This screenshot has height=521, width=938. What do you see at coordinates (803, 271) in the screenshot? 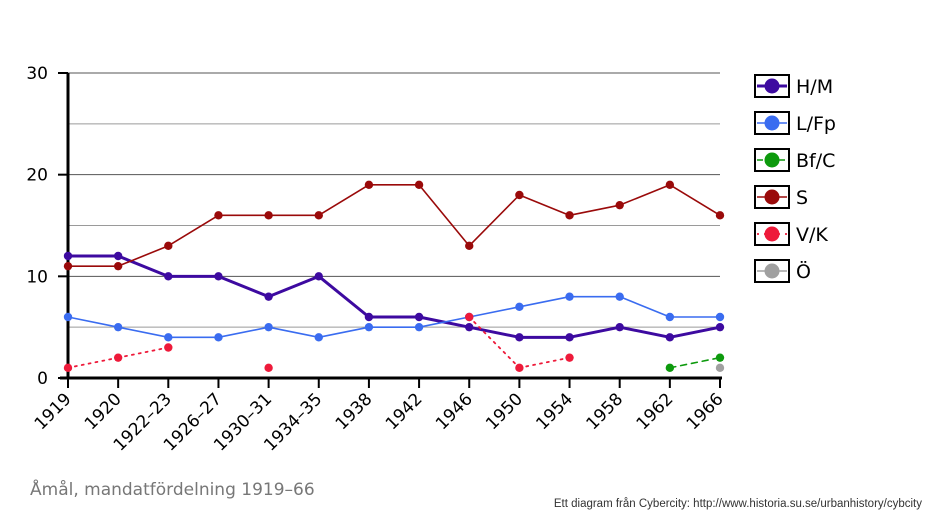
I see `legend-label: Ö` at bounding box center [803, 271].